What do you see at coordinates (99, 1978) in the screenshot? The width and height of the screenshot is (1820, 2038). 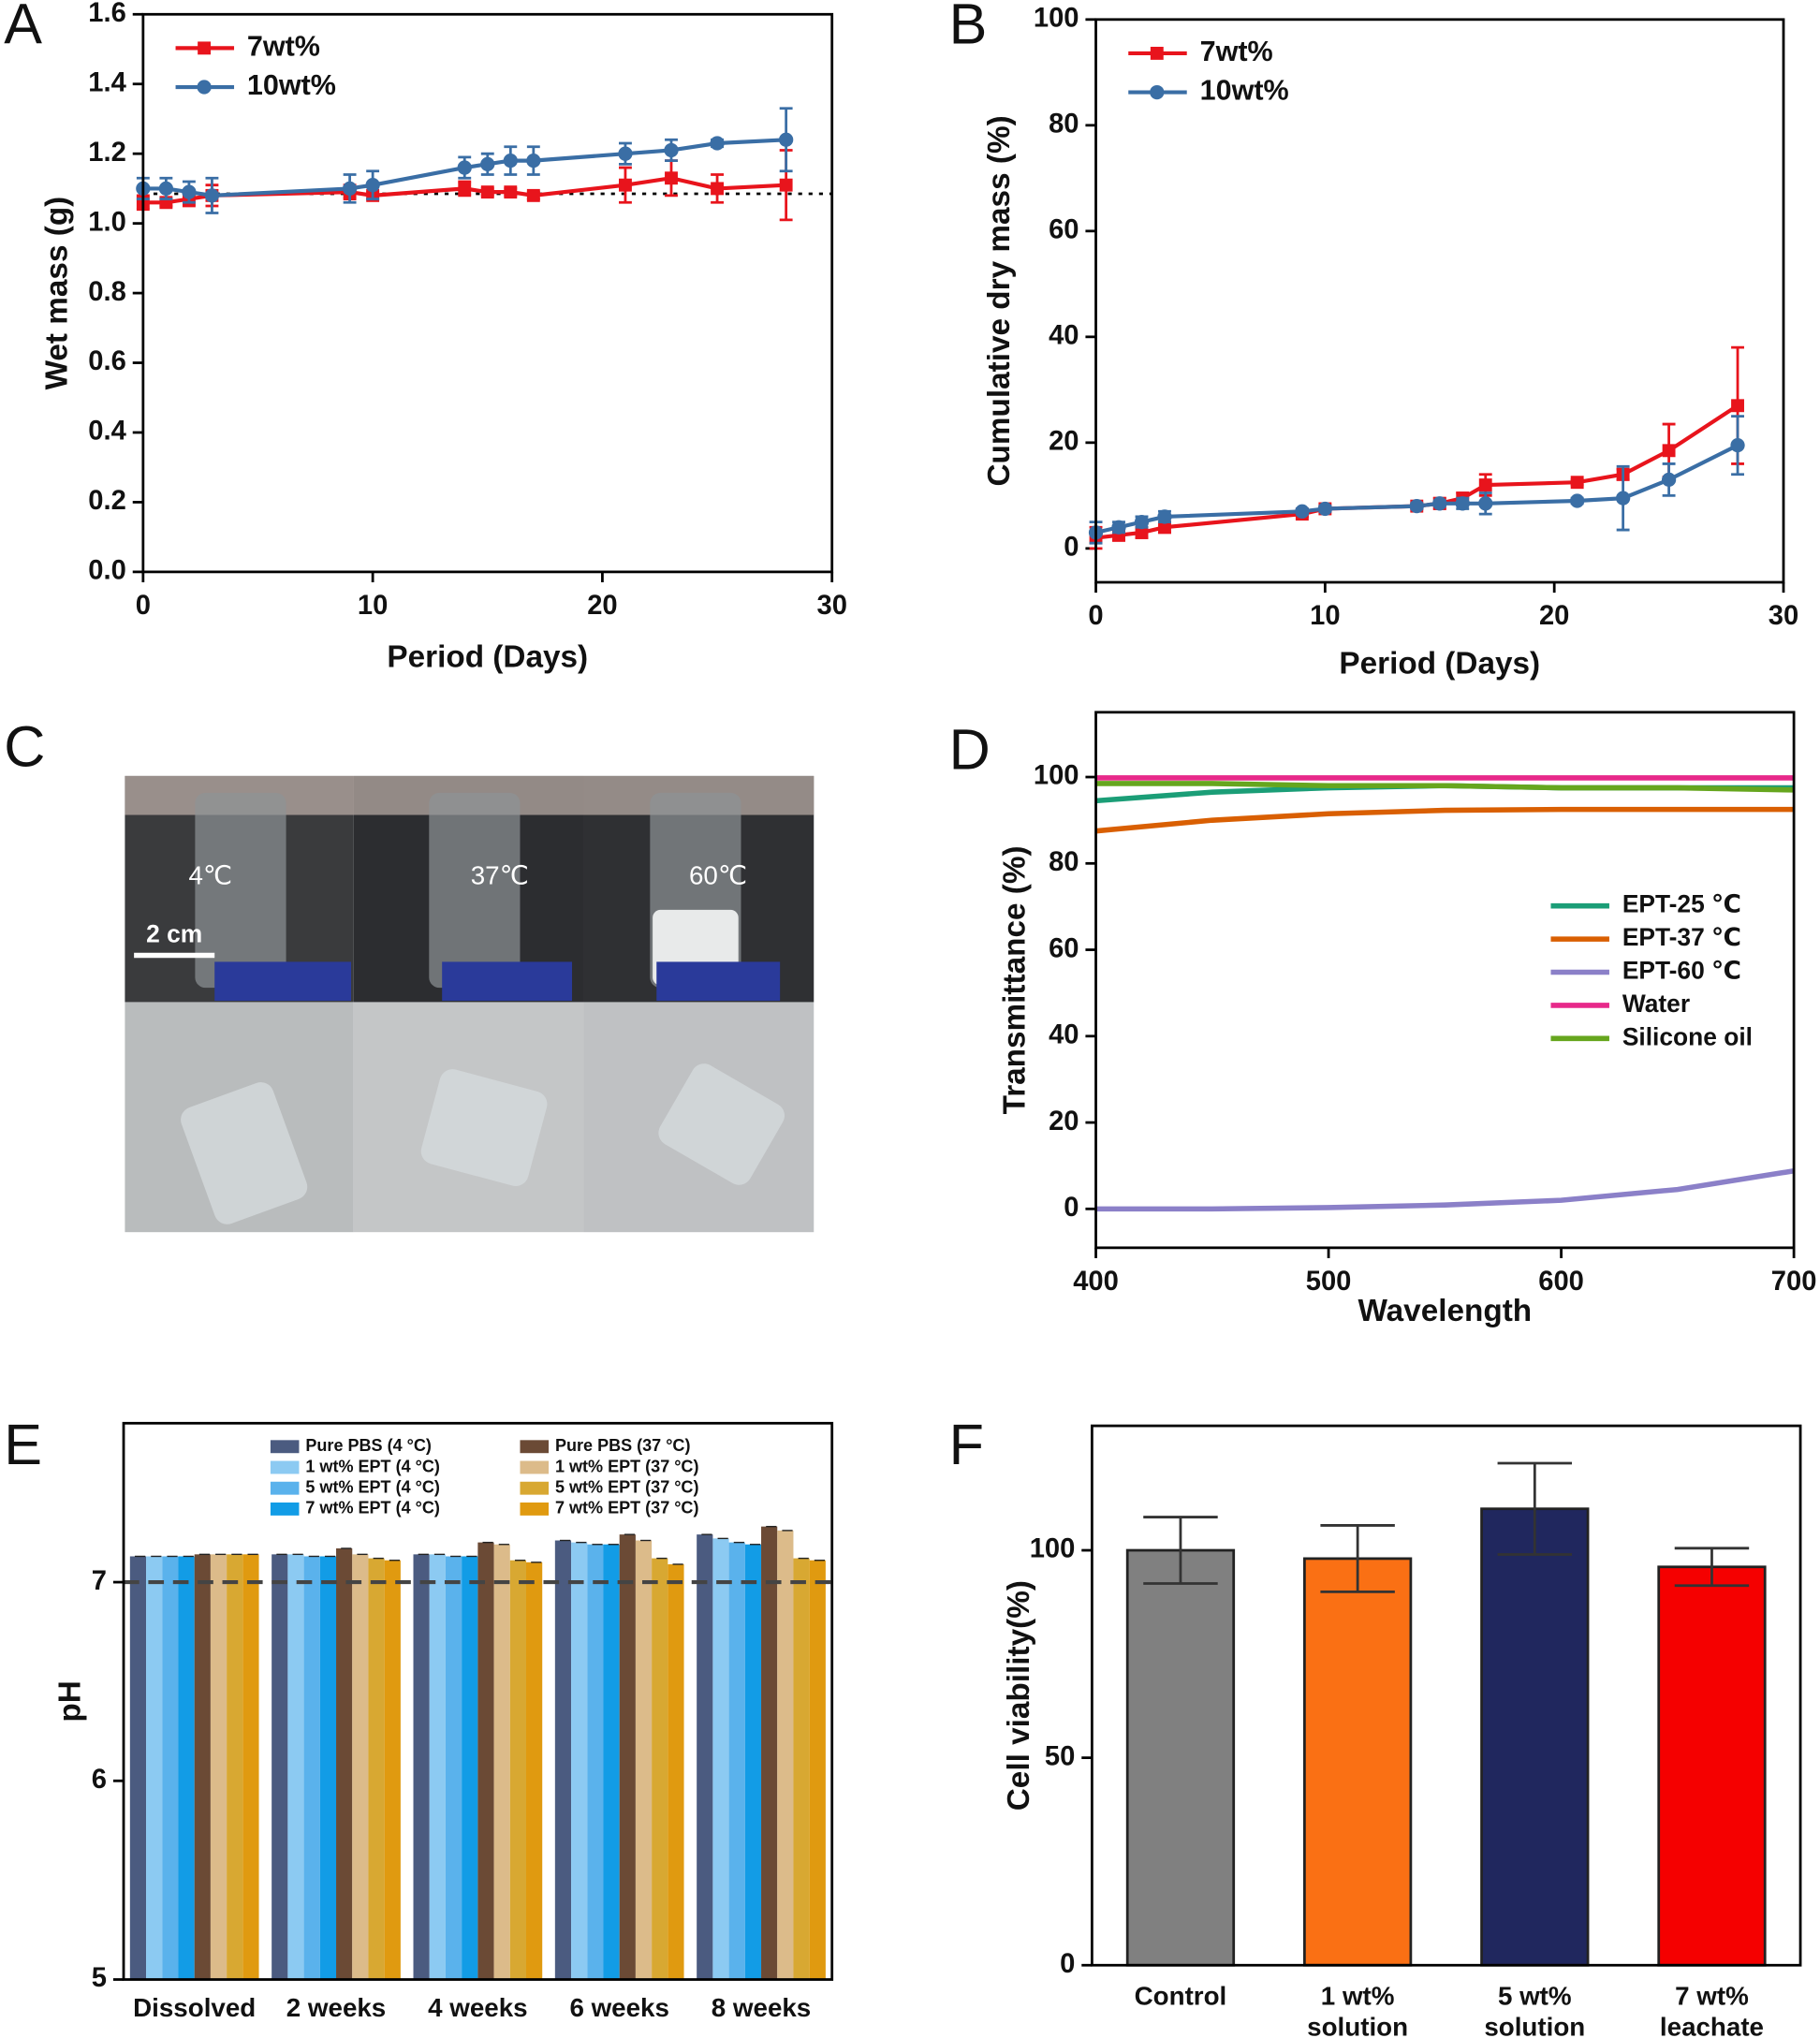 I see `y-tick-label: 5` at bounding box center [99, 1978].